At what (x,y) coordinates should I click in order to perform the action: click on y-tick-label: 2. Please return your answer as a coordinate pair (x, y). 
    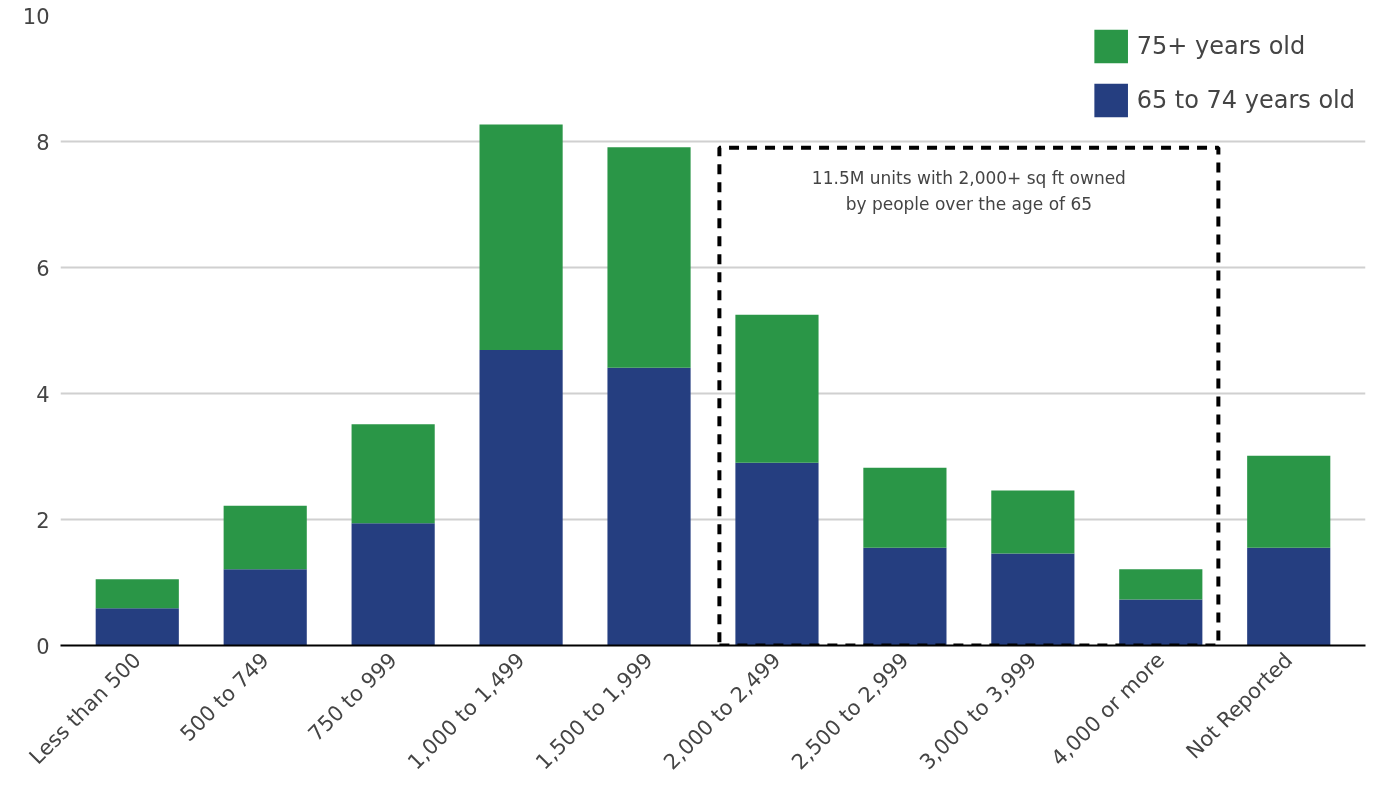
    Looking at the image, I should click on (43, 520).